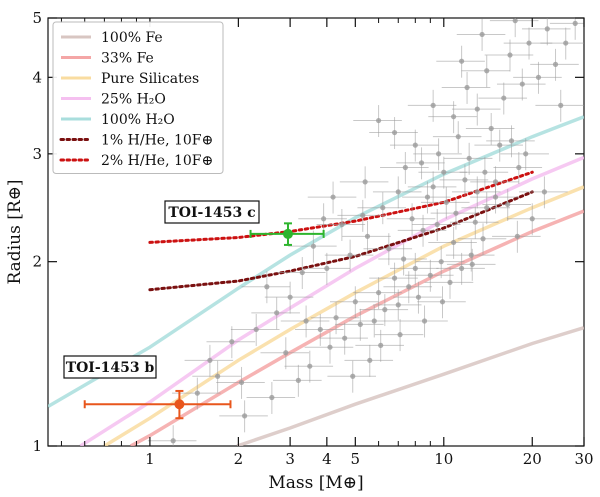 The image size is (600, 497). What do you see at coordinates (37, 77) in the screenshot?
I see `y-tick-label: 4` at bounding box center [37, 77].